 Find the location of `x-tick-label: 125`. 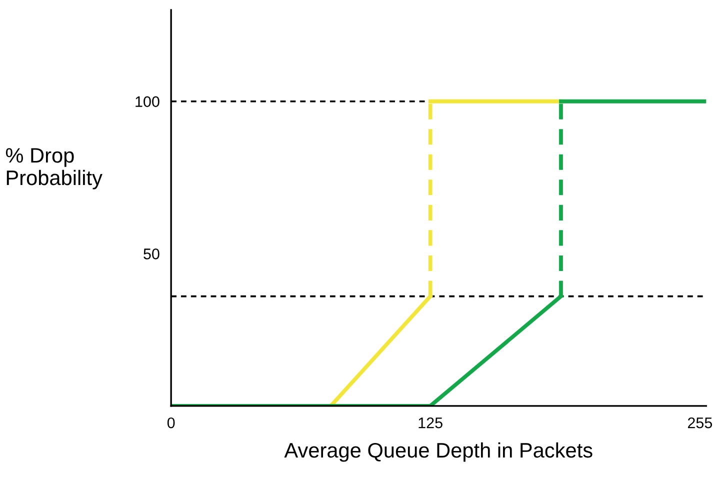

x-tick-label: 125 is located at coordinates (430, 422).